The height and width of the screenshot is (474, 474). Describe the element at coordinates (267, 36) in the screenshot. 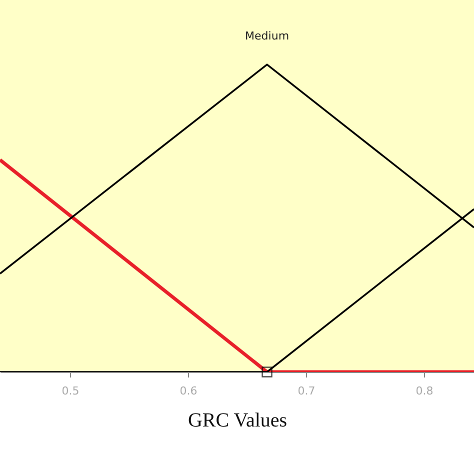

I see `text: Medium` at that location.